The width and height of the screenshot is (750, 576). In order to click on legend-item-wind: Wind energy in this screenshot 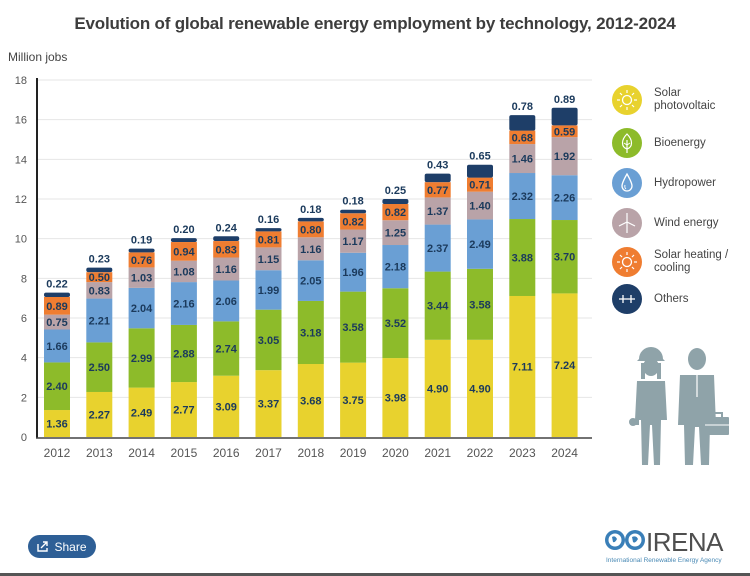, I will do `click(673, 223)`.